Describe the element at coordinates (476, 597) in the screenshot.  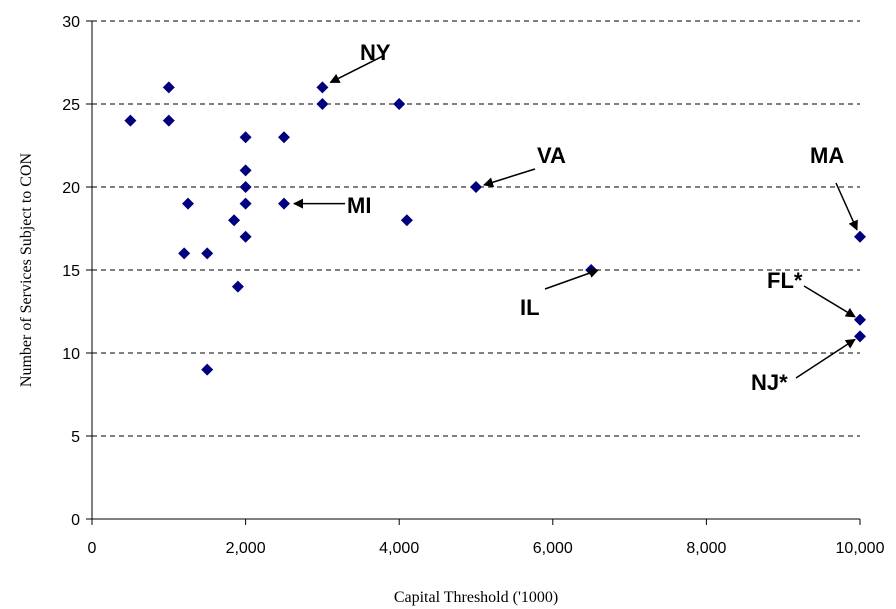
I see `x-axis-title: Capital Threshold ('1000)` at that location.